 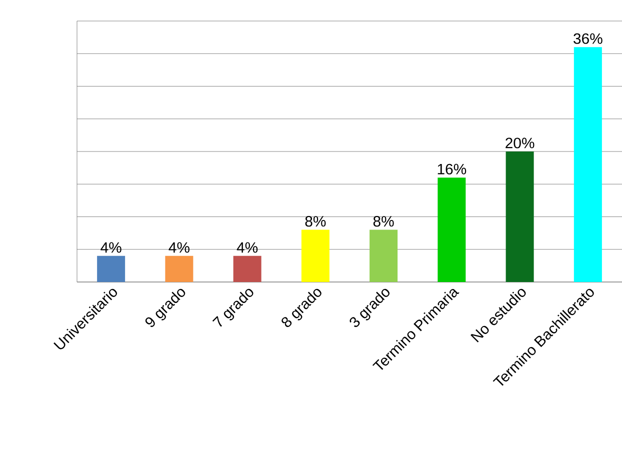 What do you see at coordinates (452, 169) in the screenshot?
I see `data-label: 16%` at bounding box center [452, 169].